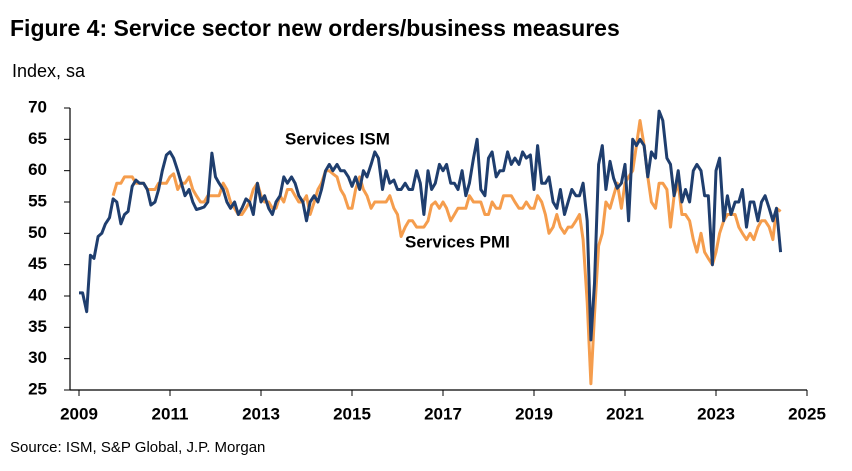 The height and width of the screenshot is (471, 852). I want to click on x-tick-label: 2021, so click(625, 413).